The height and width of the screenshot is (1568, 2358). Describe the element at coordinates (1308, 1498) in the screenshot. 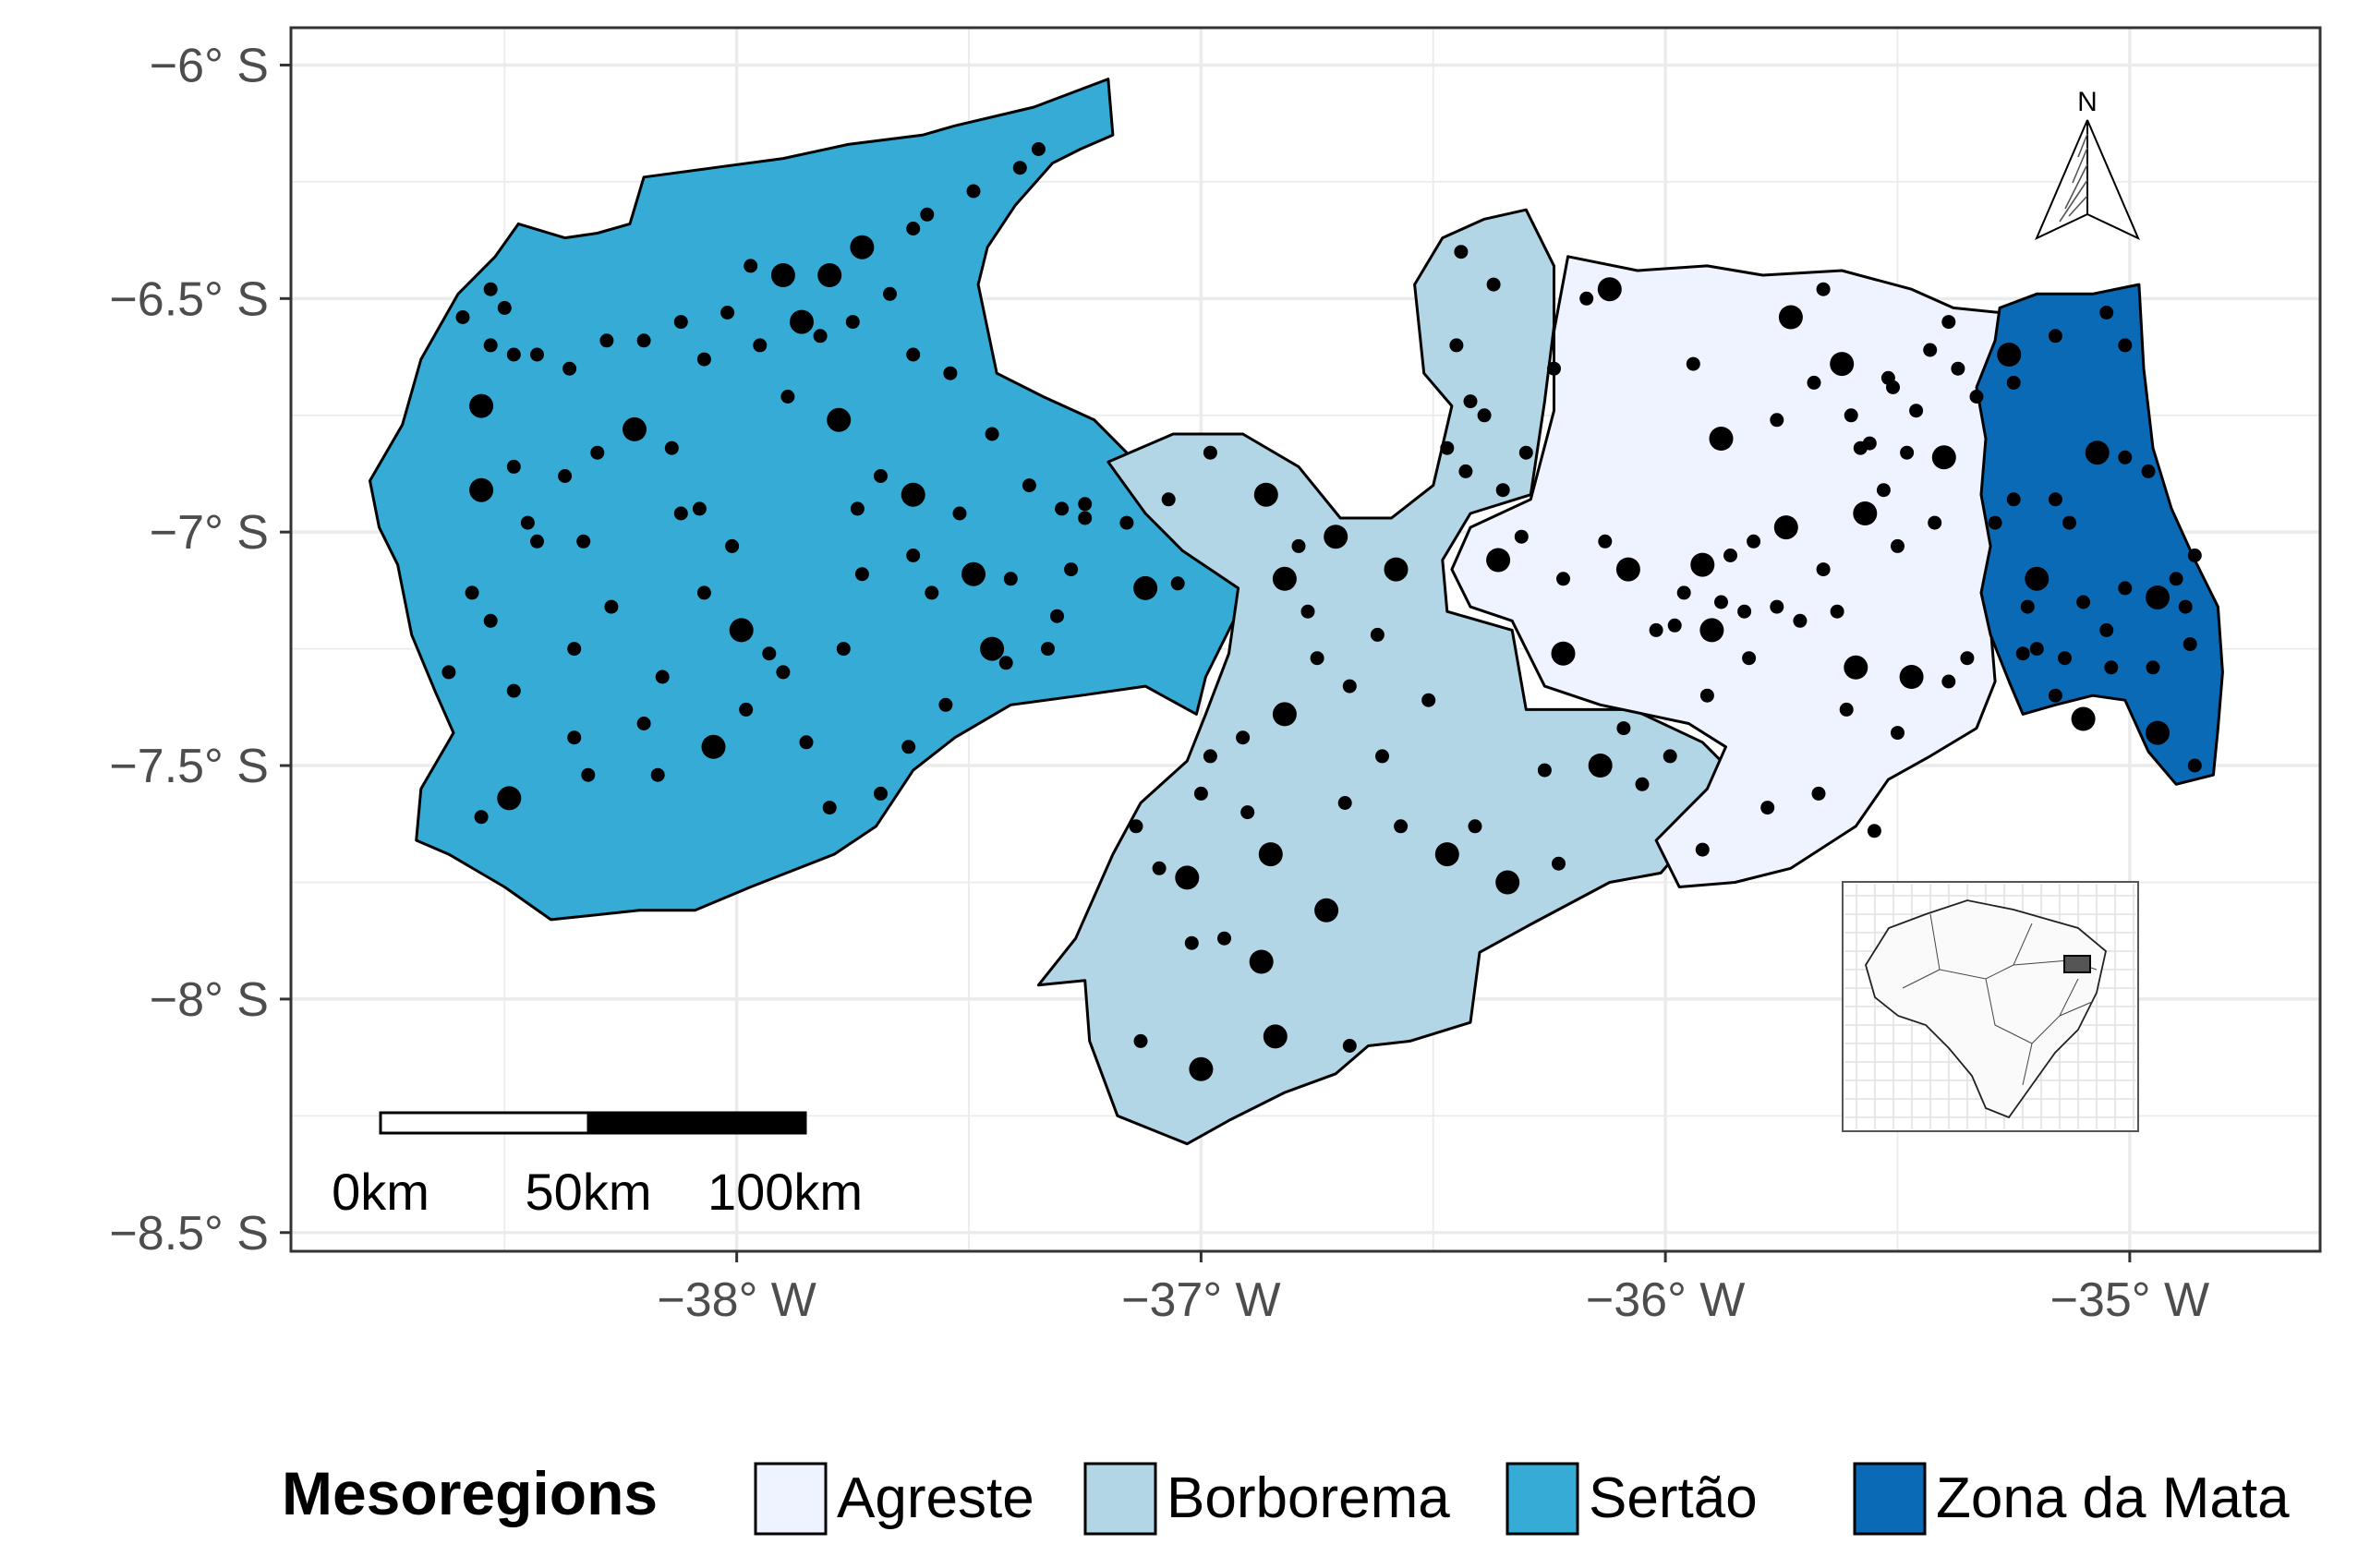

I see `legend-label: Borborema` at that location.